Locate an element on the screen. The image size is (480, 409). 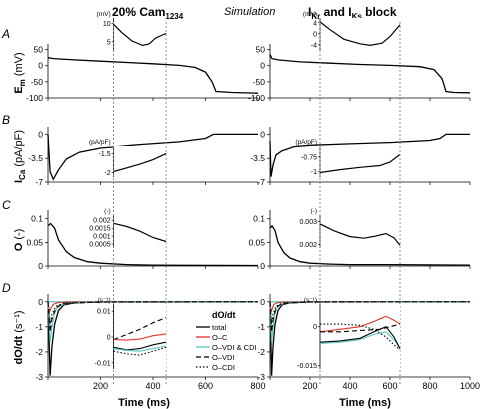
inset-b-left: -1.5 -2 (pA/pF) is located at coordinates (128, 158).